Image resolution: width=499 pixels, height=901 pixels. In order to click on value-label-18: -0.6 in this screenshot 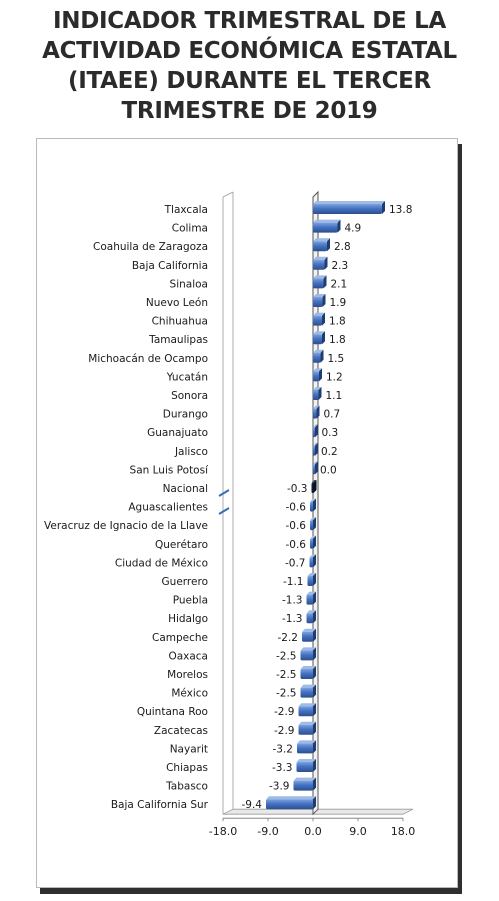, I will do `click(296, 545)`.